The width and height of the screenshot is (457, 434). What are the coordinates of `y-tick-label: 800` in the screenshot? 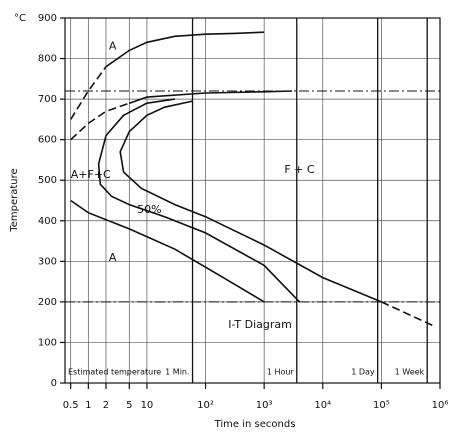 It's located at (47, 59).